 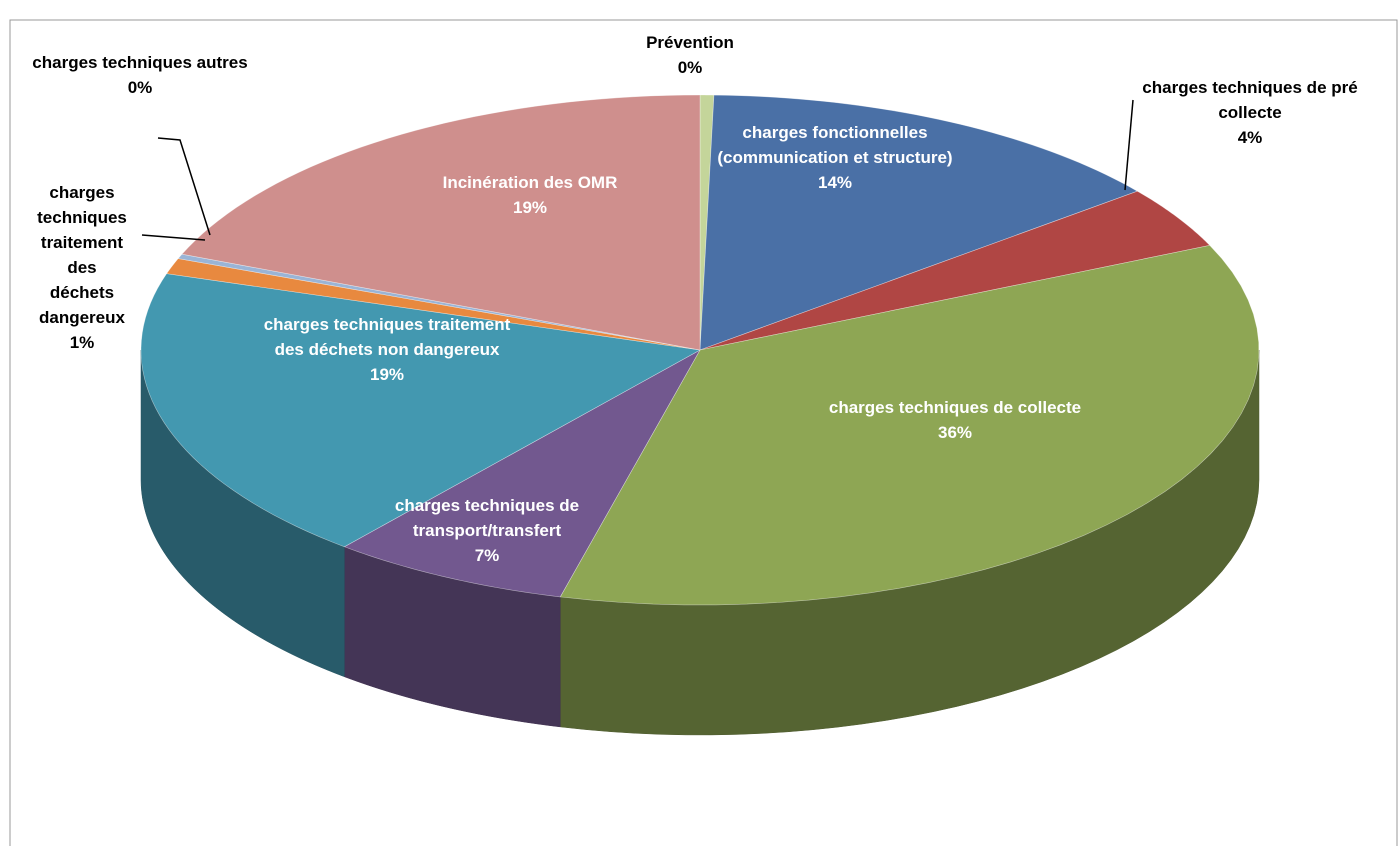 I want to click on data-label: charges techniques autres 0%, so click(x=140, y=75).